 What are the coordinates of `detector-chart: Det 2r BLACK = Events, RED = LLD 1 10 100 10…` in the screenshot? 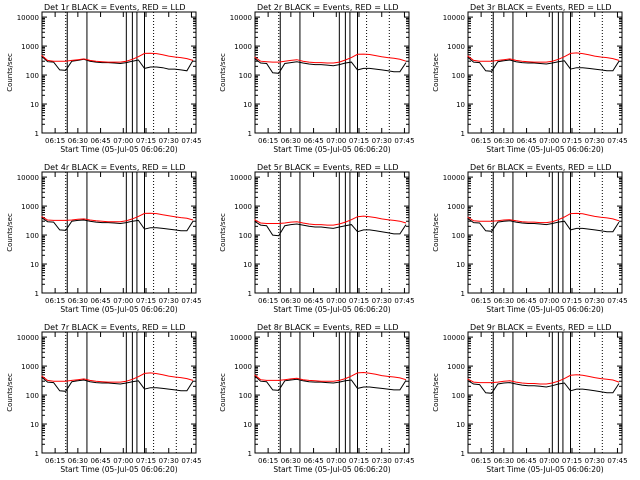 It's located at (317, 78).